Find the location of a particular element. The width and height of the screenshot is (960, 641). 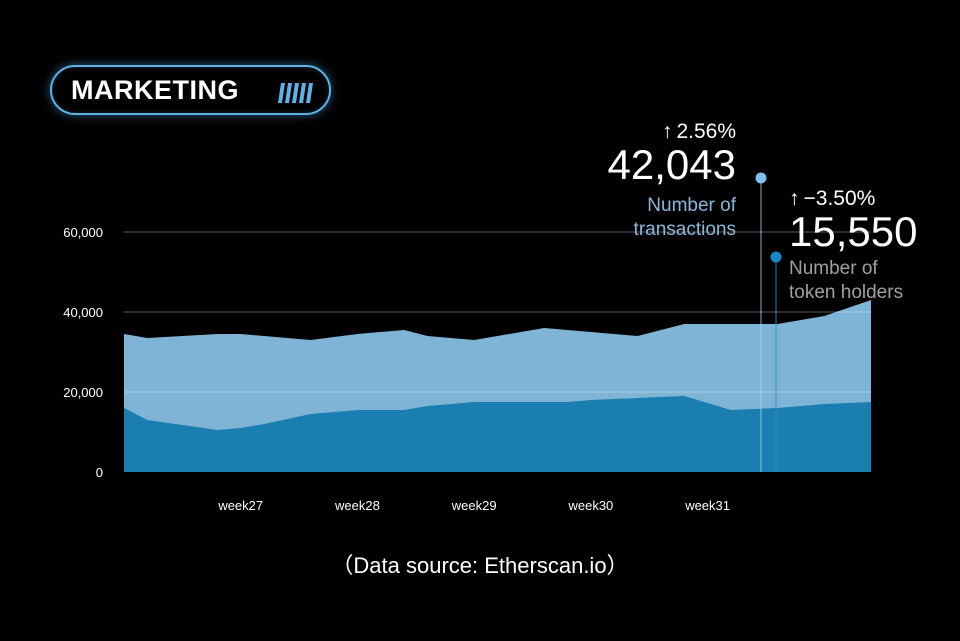

marketing-badge: MARKETING is located at coordinates (190, 90).